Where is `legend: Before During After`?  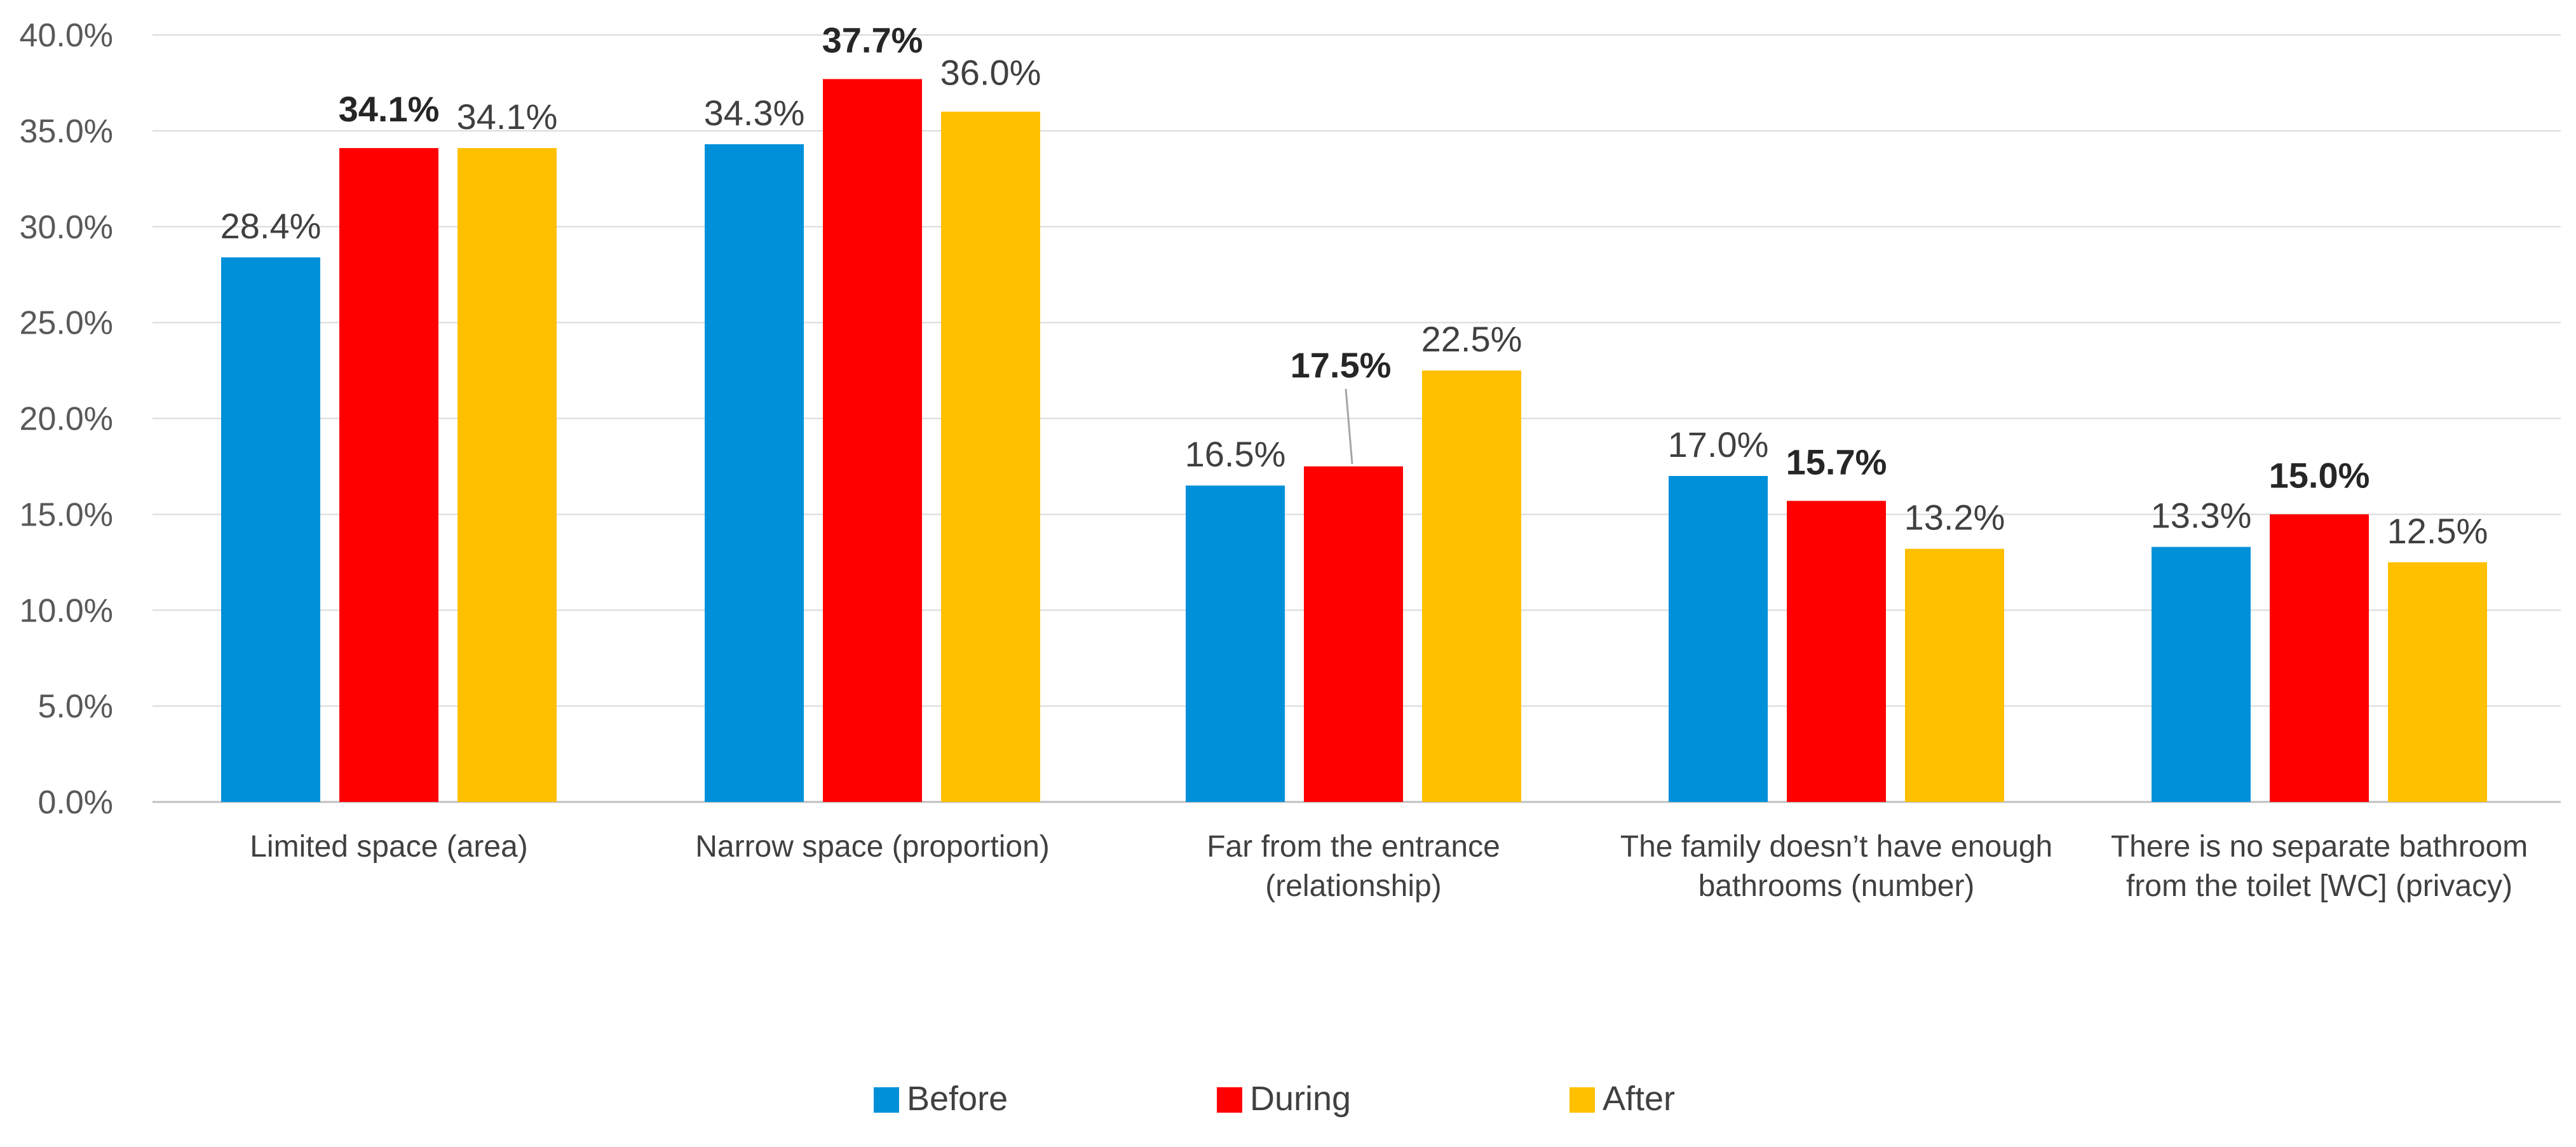 legend: Before During After is located at coordinates (1274, 1099).